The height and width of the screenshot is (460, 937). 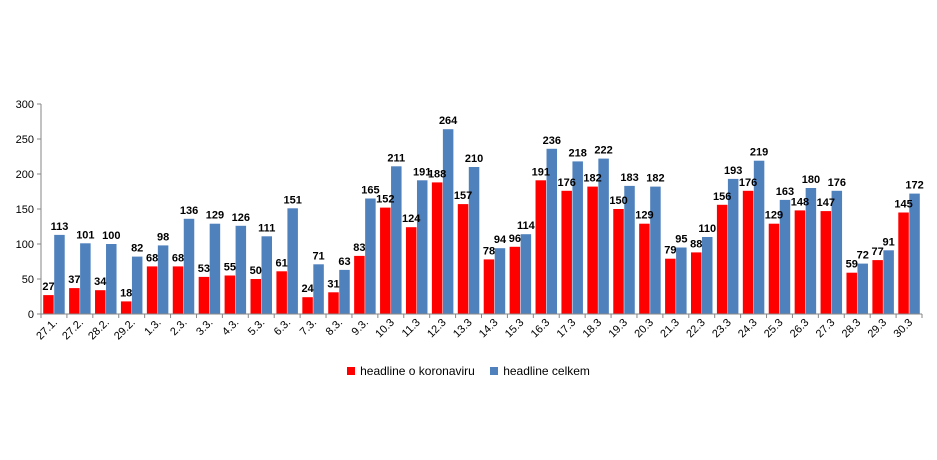 I want to click on x-tick-label: 19.3, so click(x=619, y=329).